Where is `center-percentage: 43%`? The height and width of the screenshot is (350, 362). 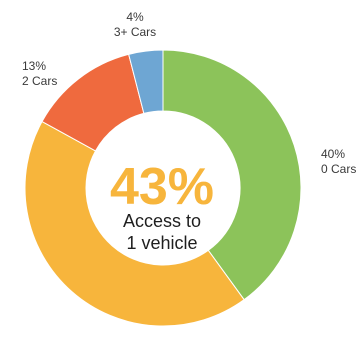 center-percentage: 43% is located at coordinates (162, 187).